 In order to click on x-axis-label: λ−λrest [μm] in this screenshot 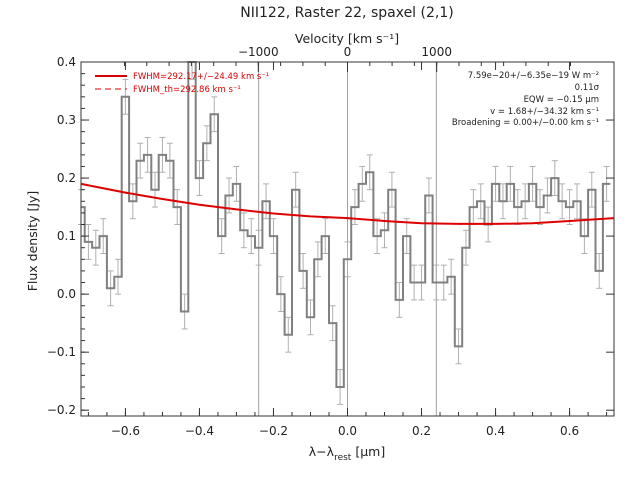, I will do `click(347, 453)`.